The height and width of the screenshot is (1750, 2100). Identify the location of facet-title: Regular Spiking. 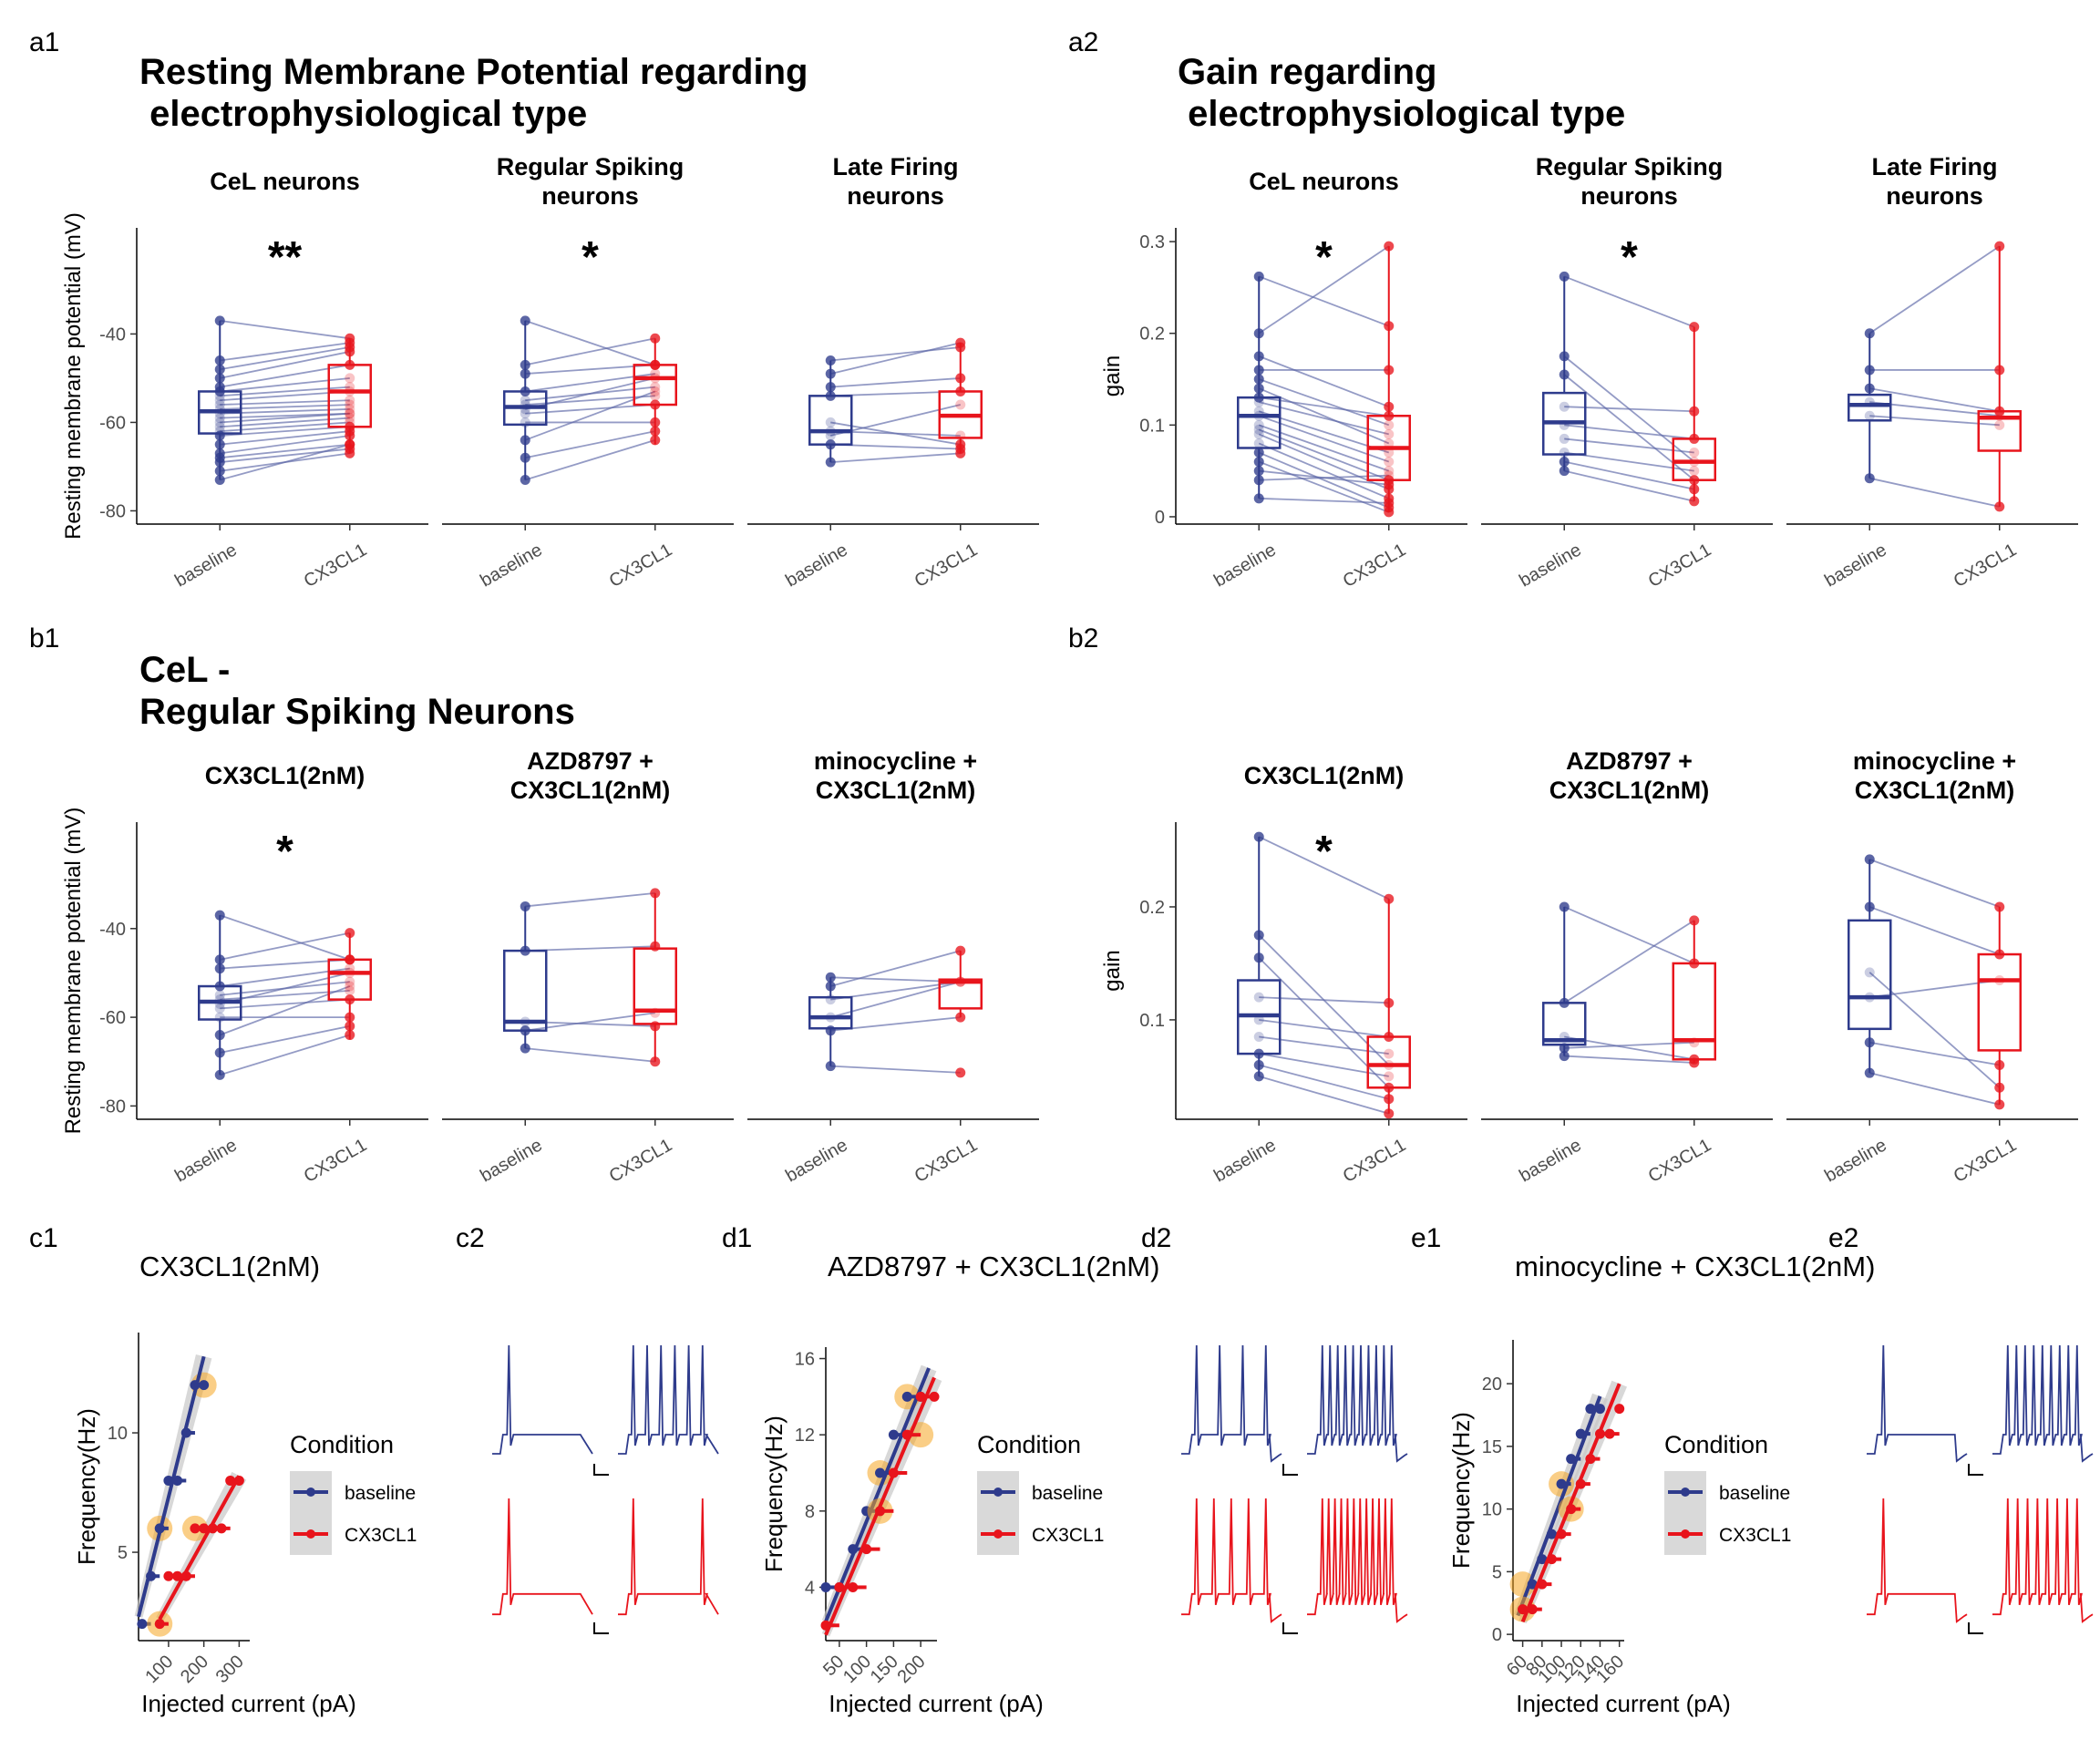
(591, 167).